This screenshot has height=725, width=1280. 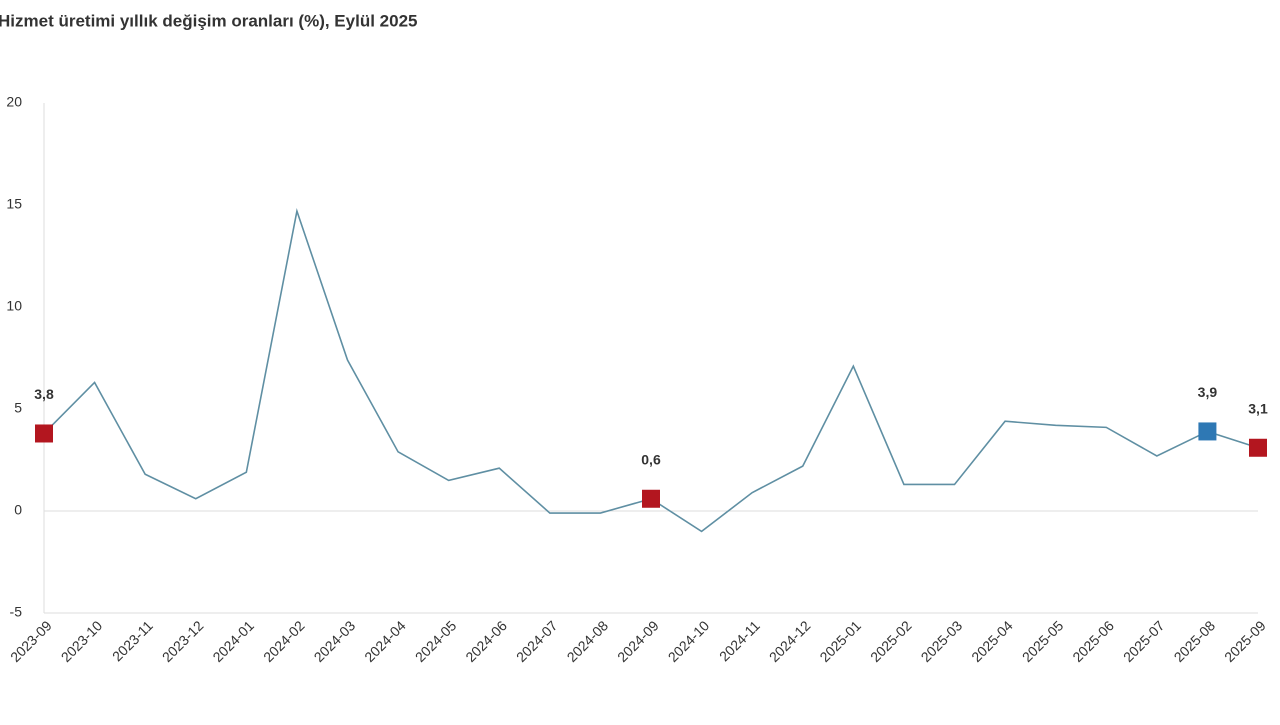 What do you see at coordinates (739, 640) in the screenshot?
I see `x-tick-label: 2024-11` at bounding box center [739, 640].